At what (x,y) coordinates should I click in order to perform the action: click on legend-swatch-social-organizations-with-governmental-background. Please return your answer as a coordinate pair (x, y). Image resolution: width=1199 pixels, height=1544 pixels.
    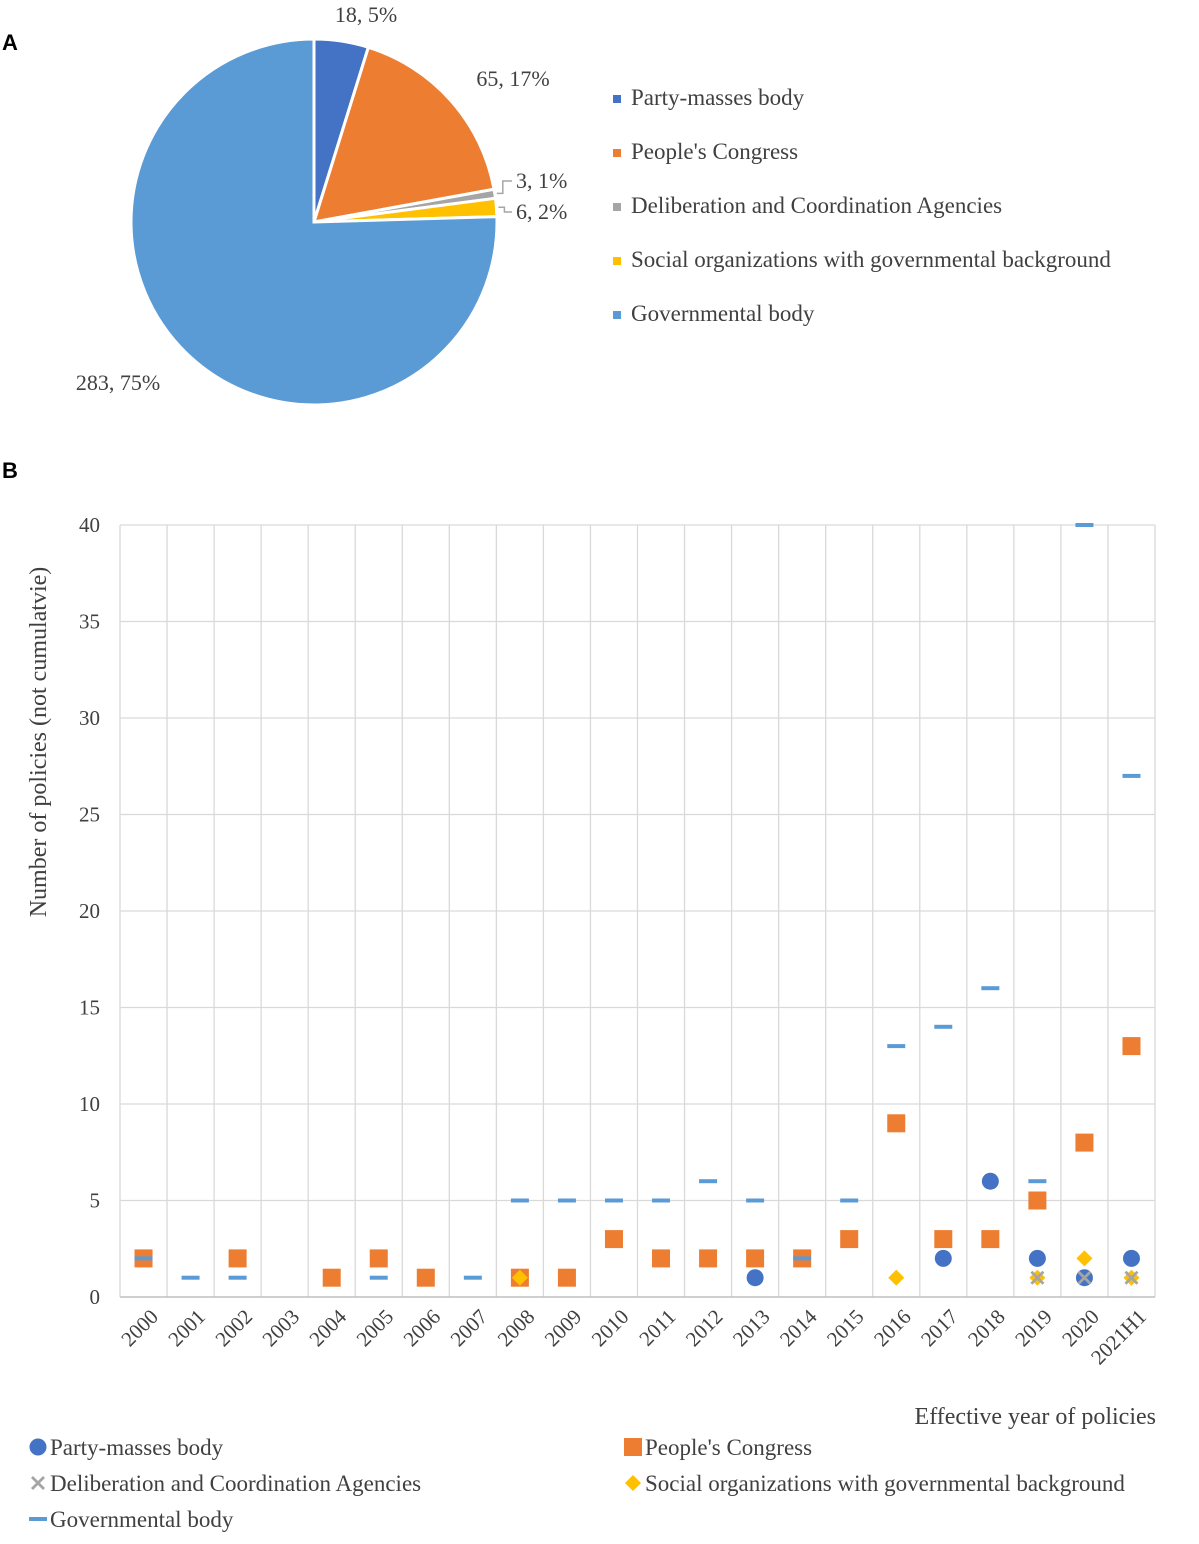
    Looking at the image, I should click on (617, 261).